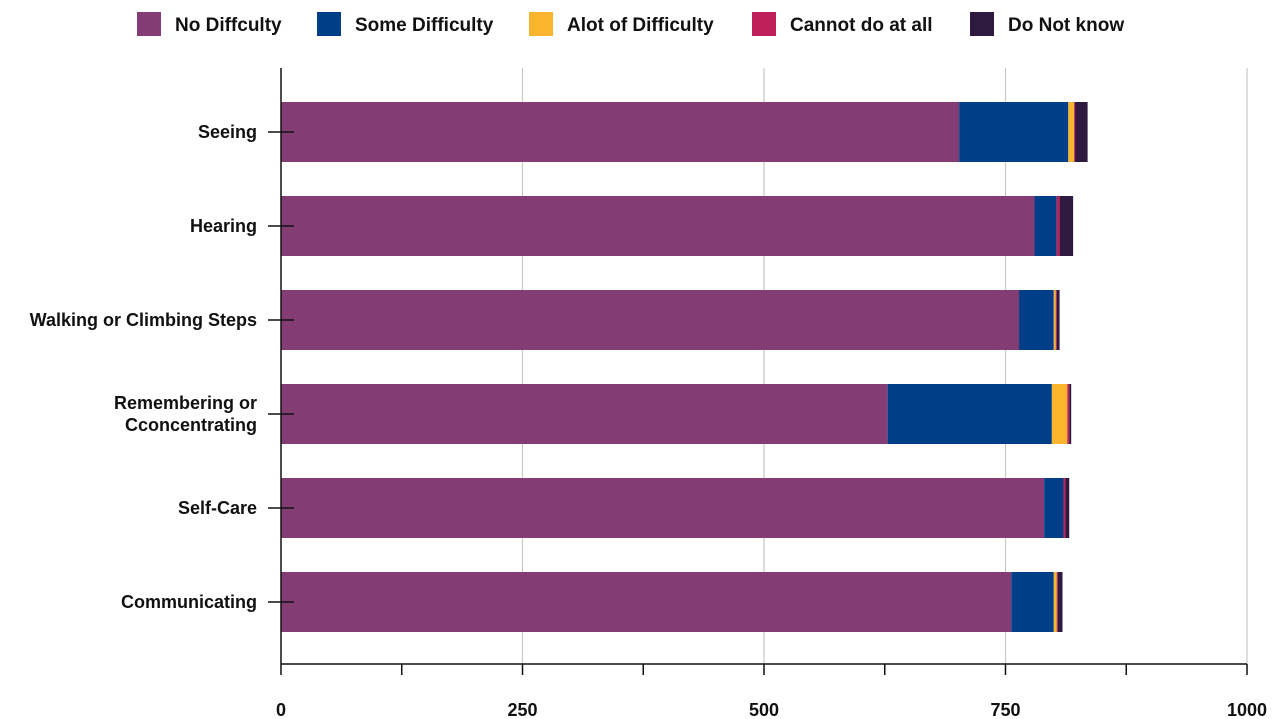 This screenshot has width=1284, height=719. What do you see at coordinates (223, 226) in the screenshot?
I see `category-label-1: Hearing` at bounding box center [223, 226].